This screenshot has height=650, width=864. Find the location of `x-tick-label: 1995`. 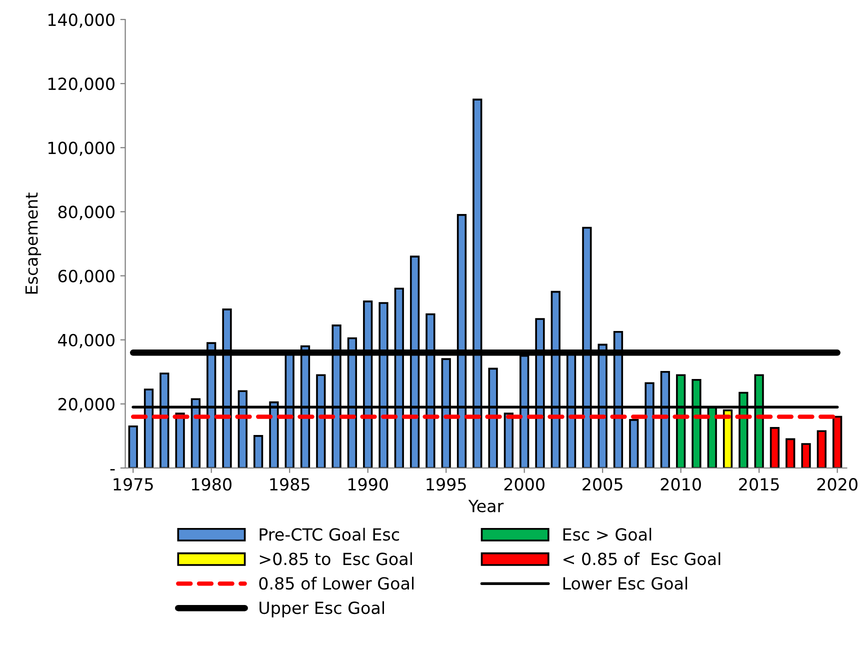

x-tick-label: 1995 is located at coordinates (446, 484).